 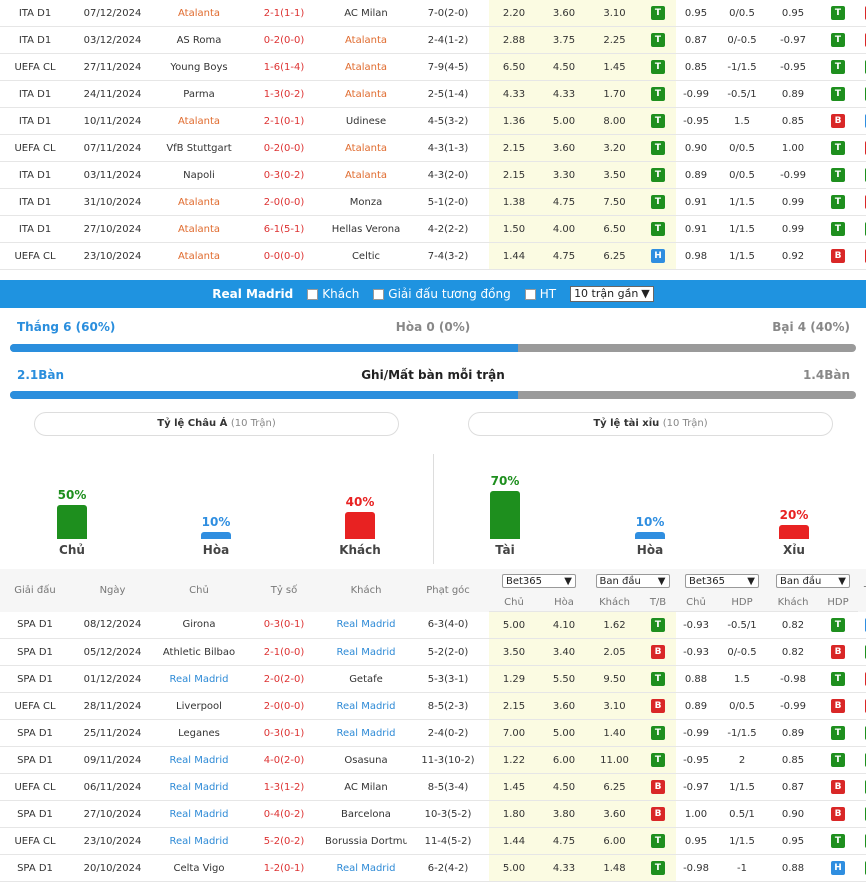 What do you see at coordinates (564, 868) in the screenshot?
I see `odds-draw: 4.33` at bounding box center [564, 868].